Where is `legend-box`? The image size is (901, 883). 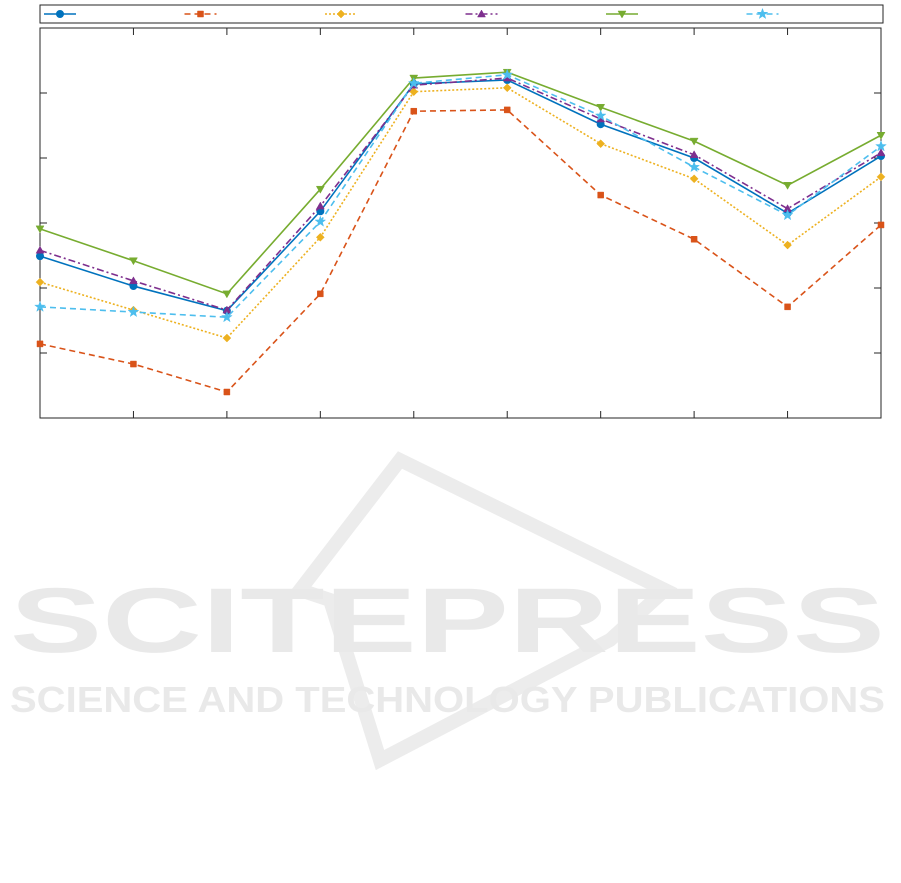
legend-box is located at coordinates (461, 14).